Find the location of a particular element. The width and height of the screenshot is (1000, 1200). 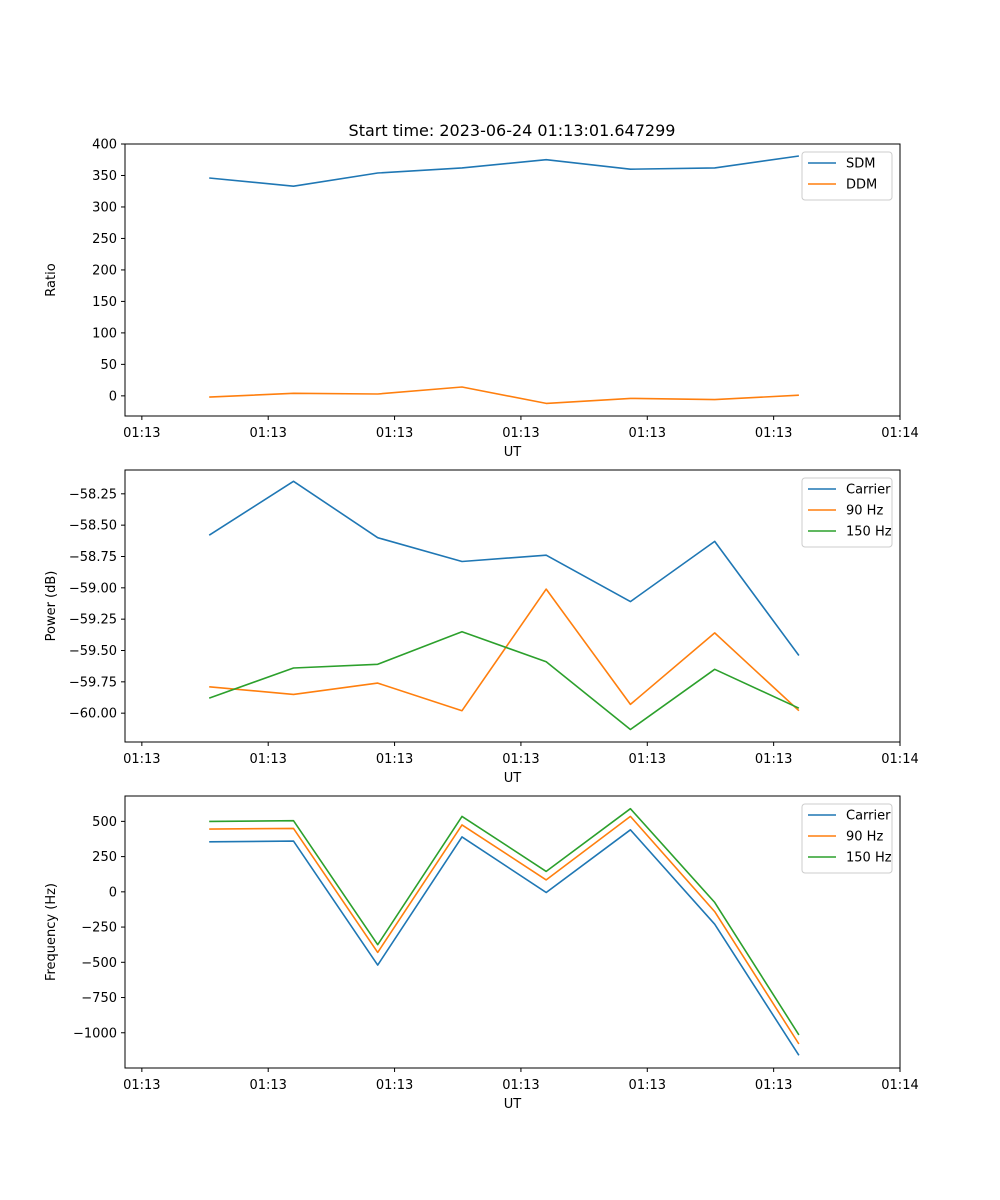

y-axis-label: Ratio is located at coordinates (51, 279).